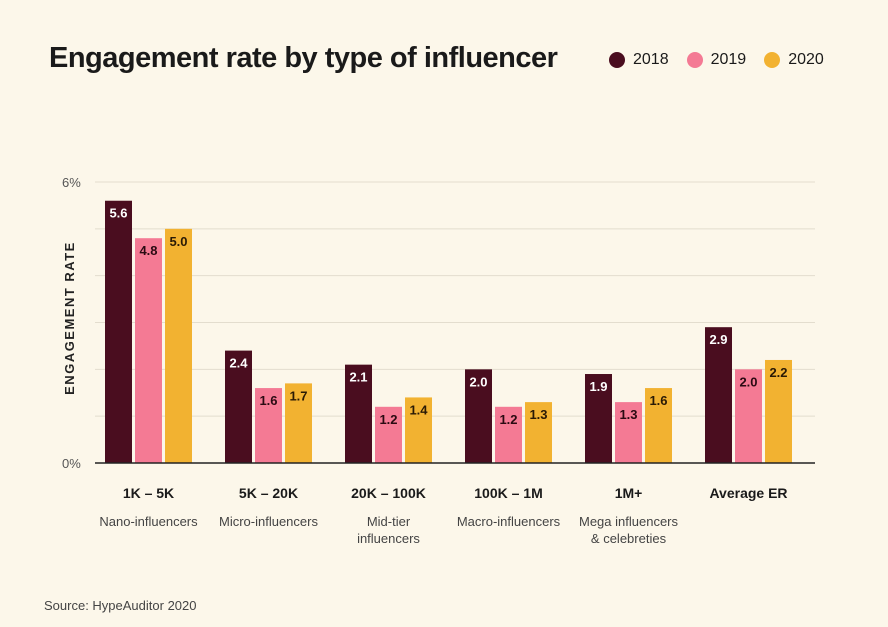  Describe the element at coordinates (806, 59) in the screenshot. I see `legend-label-2020: 2020` at that location.